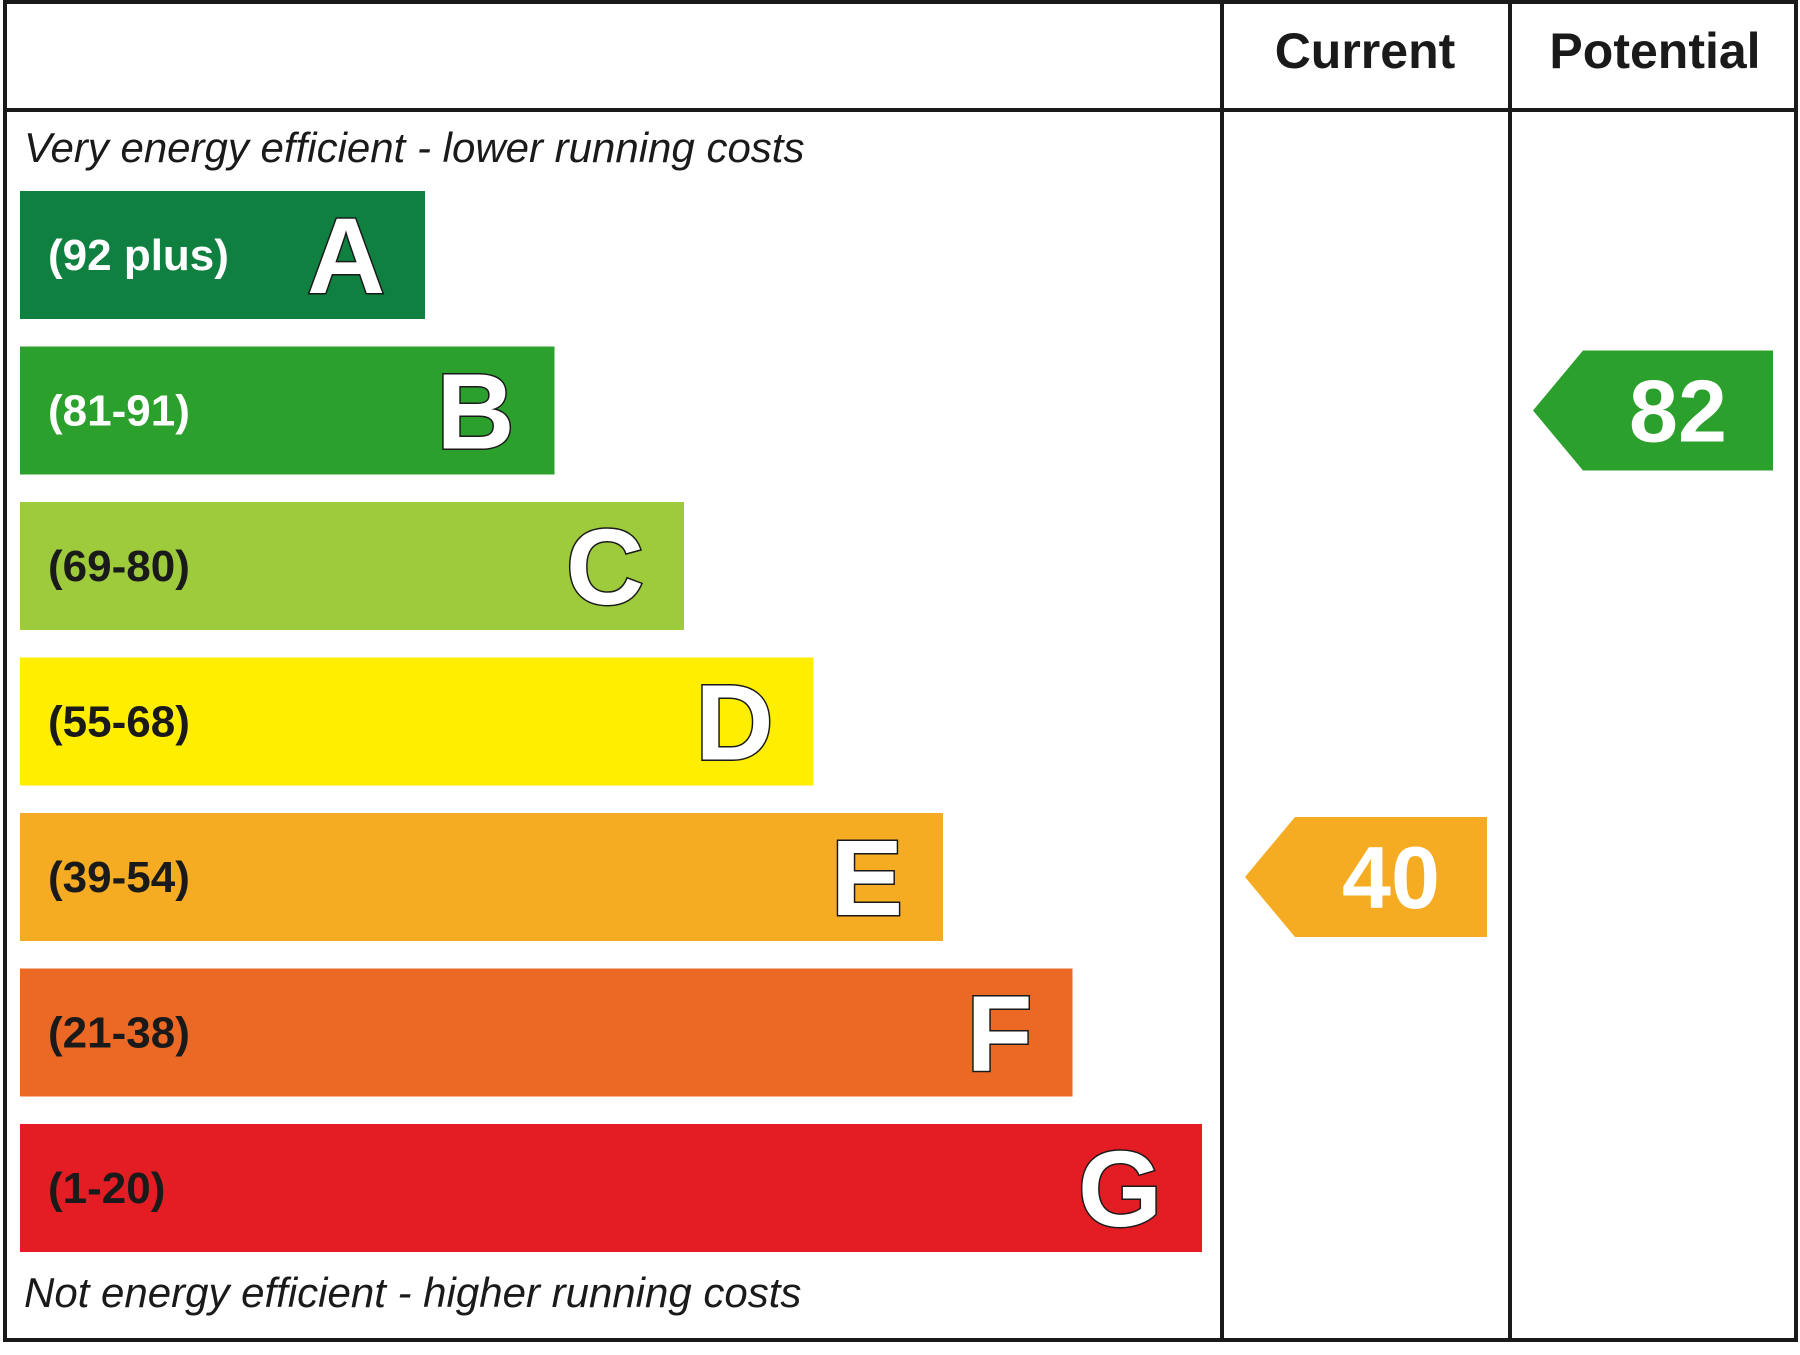  Describe the element at coordinates (119, 1033) in the screenshot. I see `band-range-f: (21-38)` at that location.